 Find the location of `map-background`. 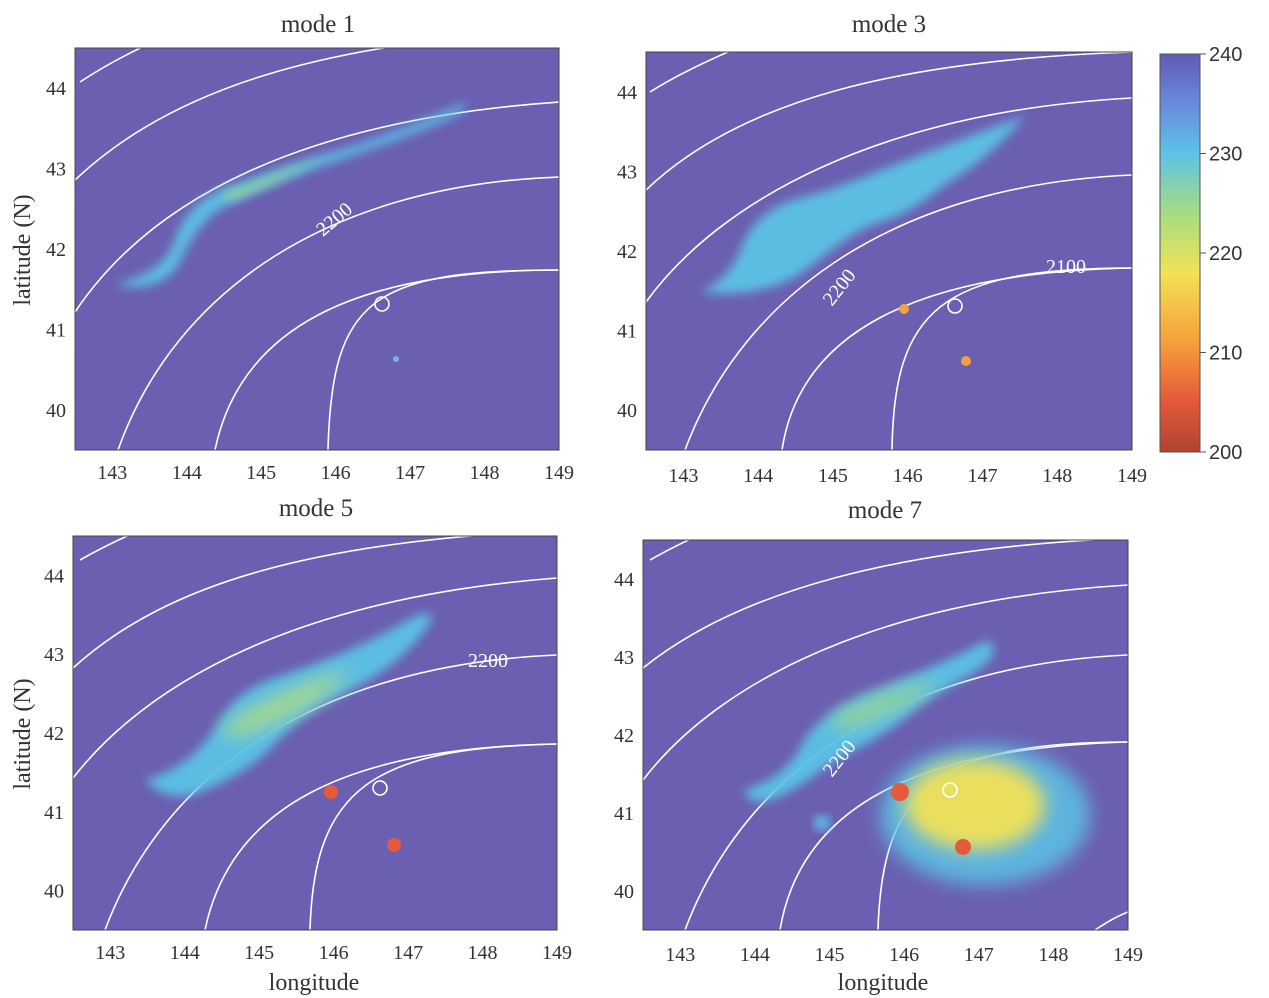

map-background is located at coordinates (885, 735).